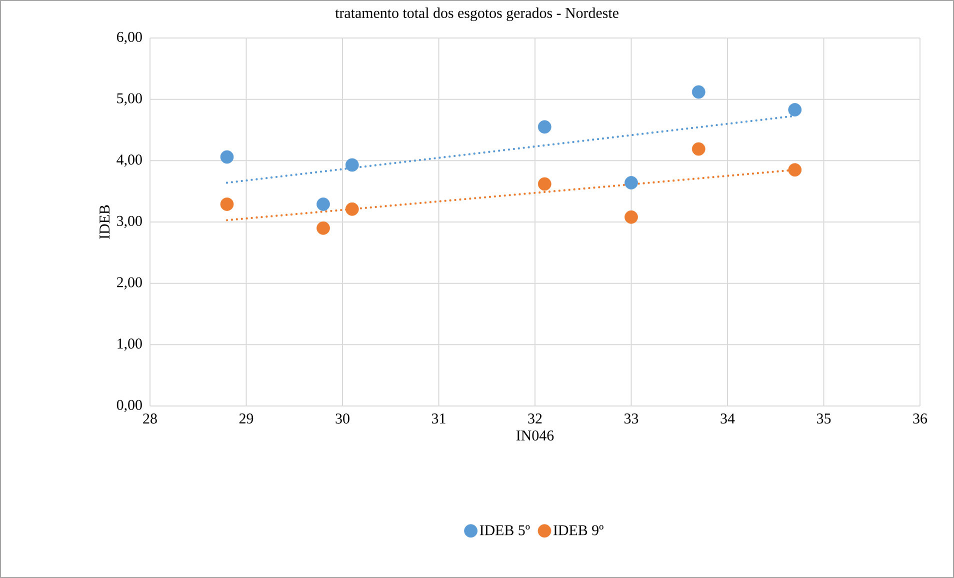  Describe the element at coordinates (246, 419) in the screenshot. I see `x-tick-label: 29` at that location.